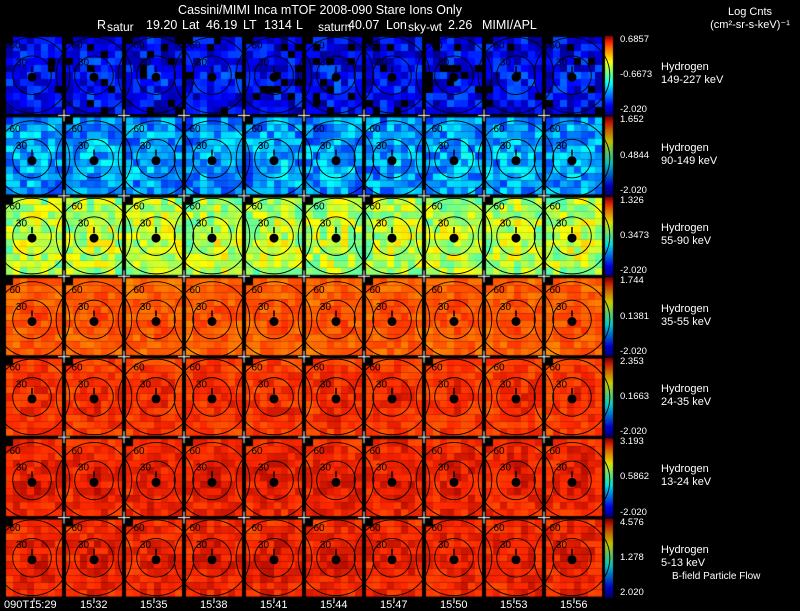  Describe the element at coordinates (394, 605) in the screenshot. I see `x-tick-label: 15:47` at that location.